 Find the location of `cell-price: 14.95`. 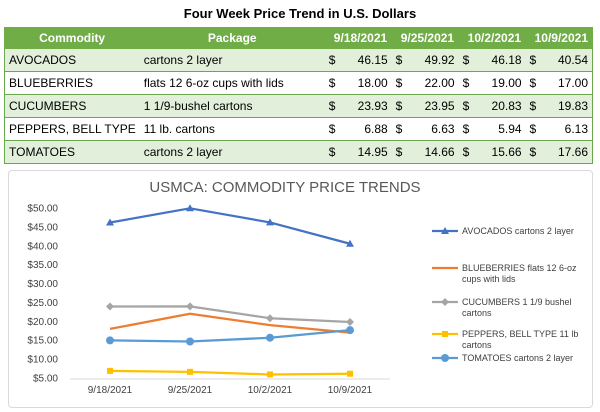

cell-price: 14.95 is located at coordinates (364, 152).